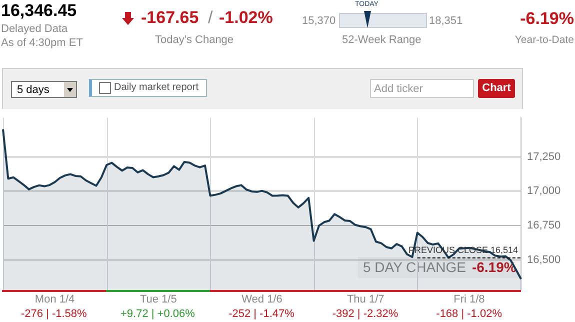 The width and height of the screenshot is (575, 322). What do you see at coordinates (262, 314) in the screenshot?
I see `text: -252 | -1.47%` at bounding box center [262, 314].